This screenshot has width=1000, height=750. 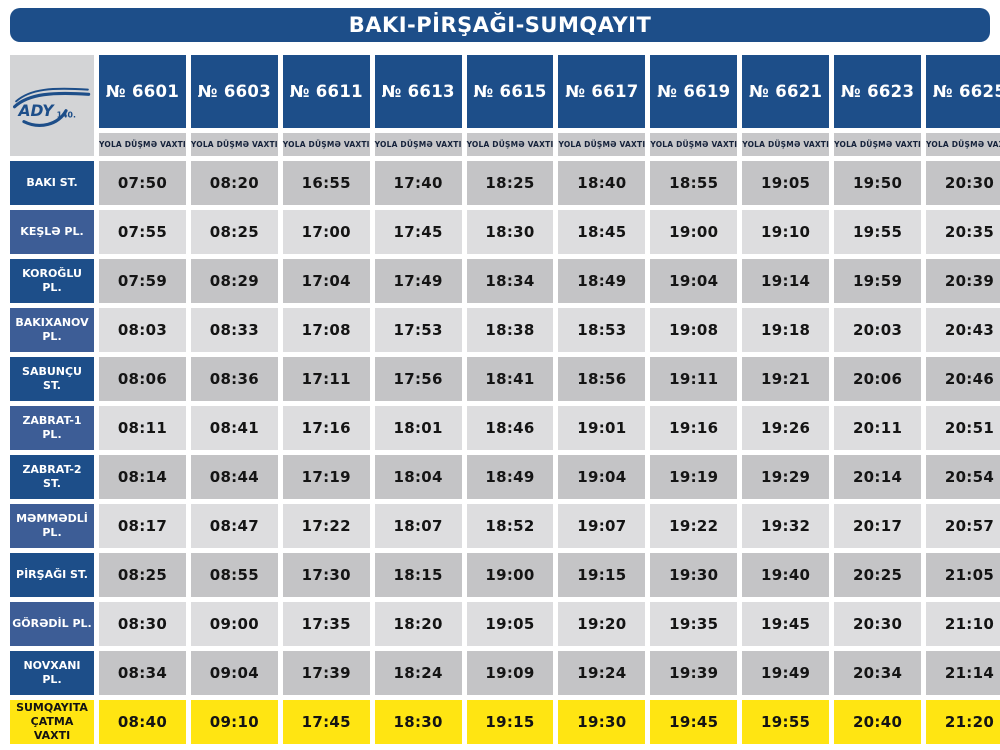 What do you see at coordinates (963, 281) in the screenshot?
I see `time-cell: 20:39` at bounding box center [963, 281].